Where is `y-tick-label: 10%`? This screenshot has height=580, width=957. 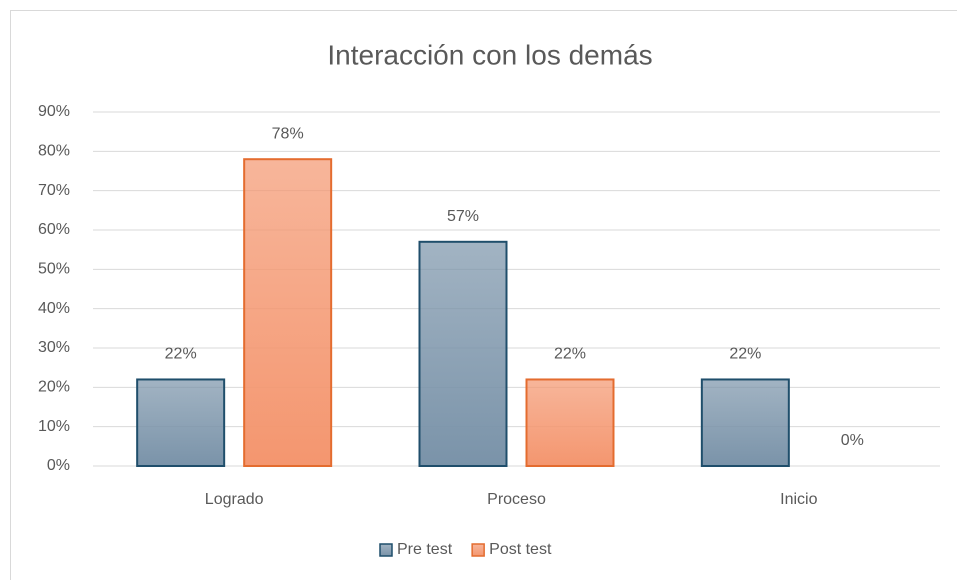
y-tick-label: 10% is located at coordinates (54, 426).